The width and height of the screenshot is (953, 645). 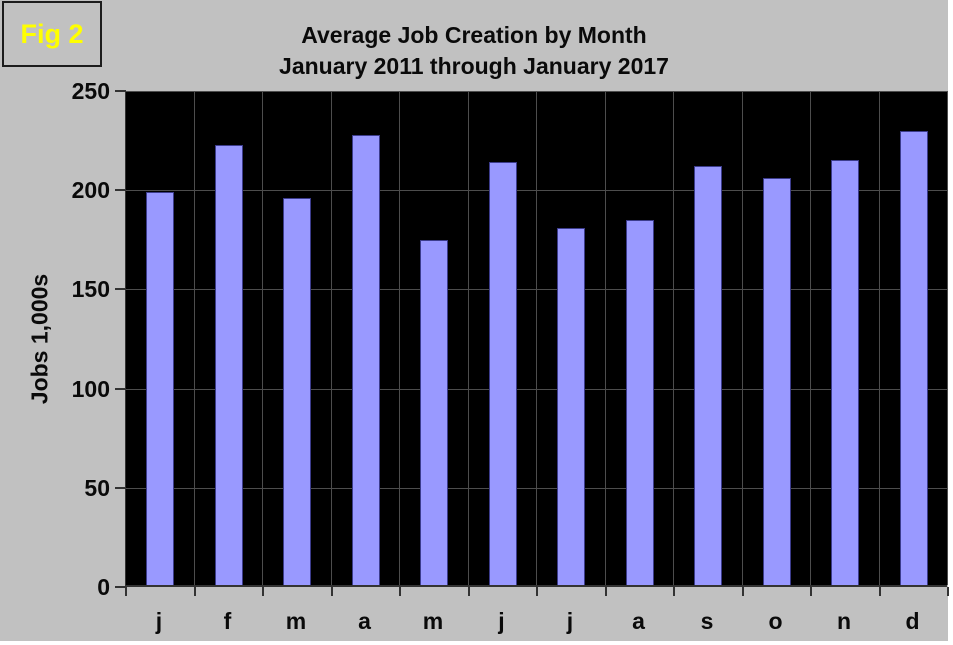 What do you see at coordinates (775, 621) in the screenshot?
I see `x-tick-label: o` at bounding box center [775, 621].